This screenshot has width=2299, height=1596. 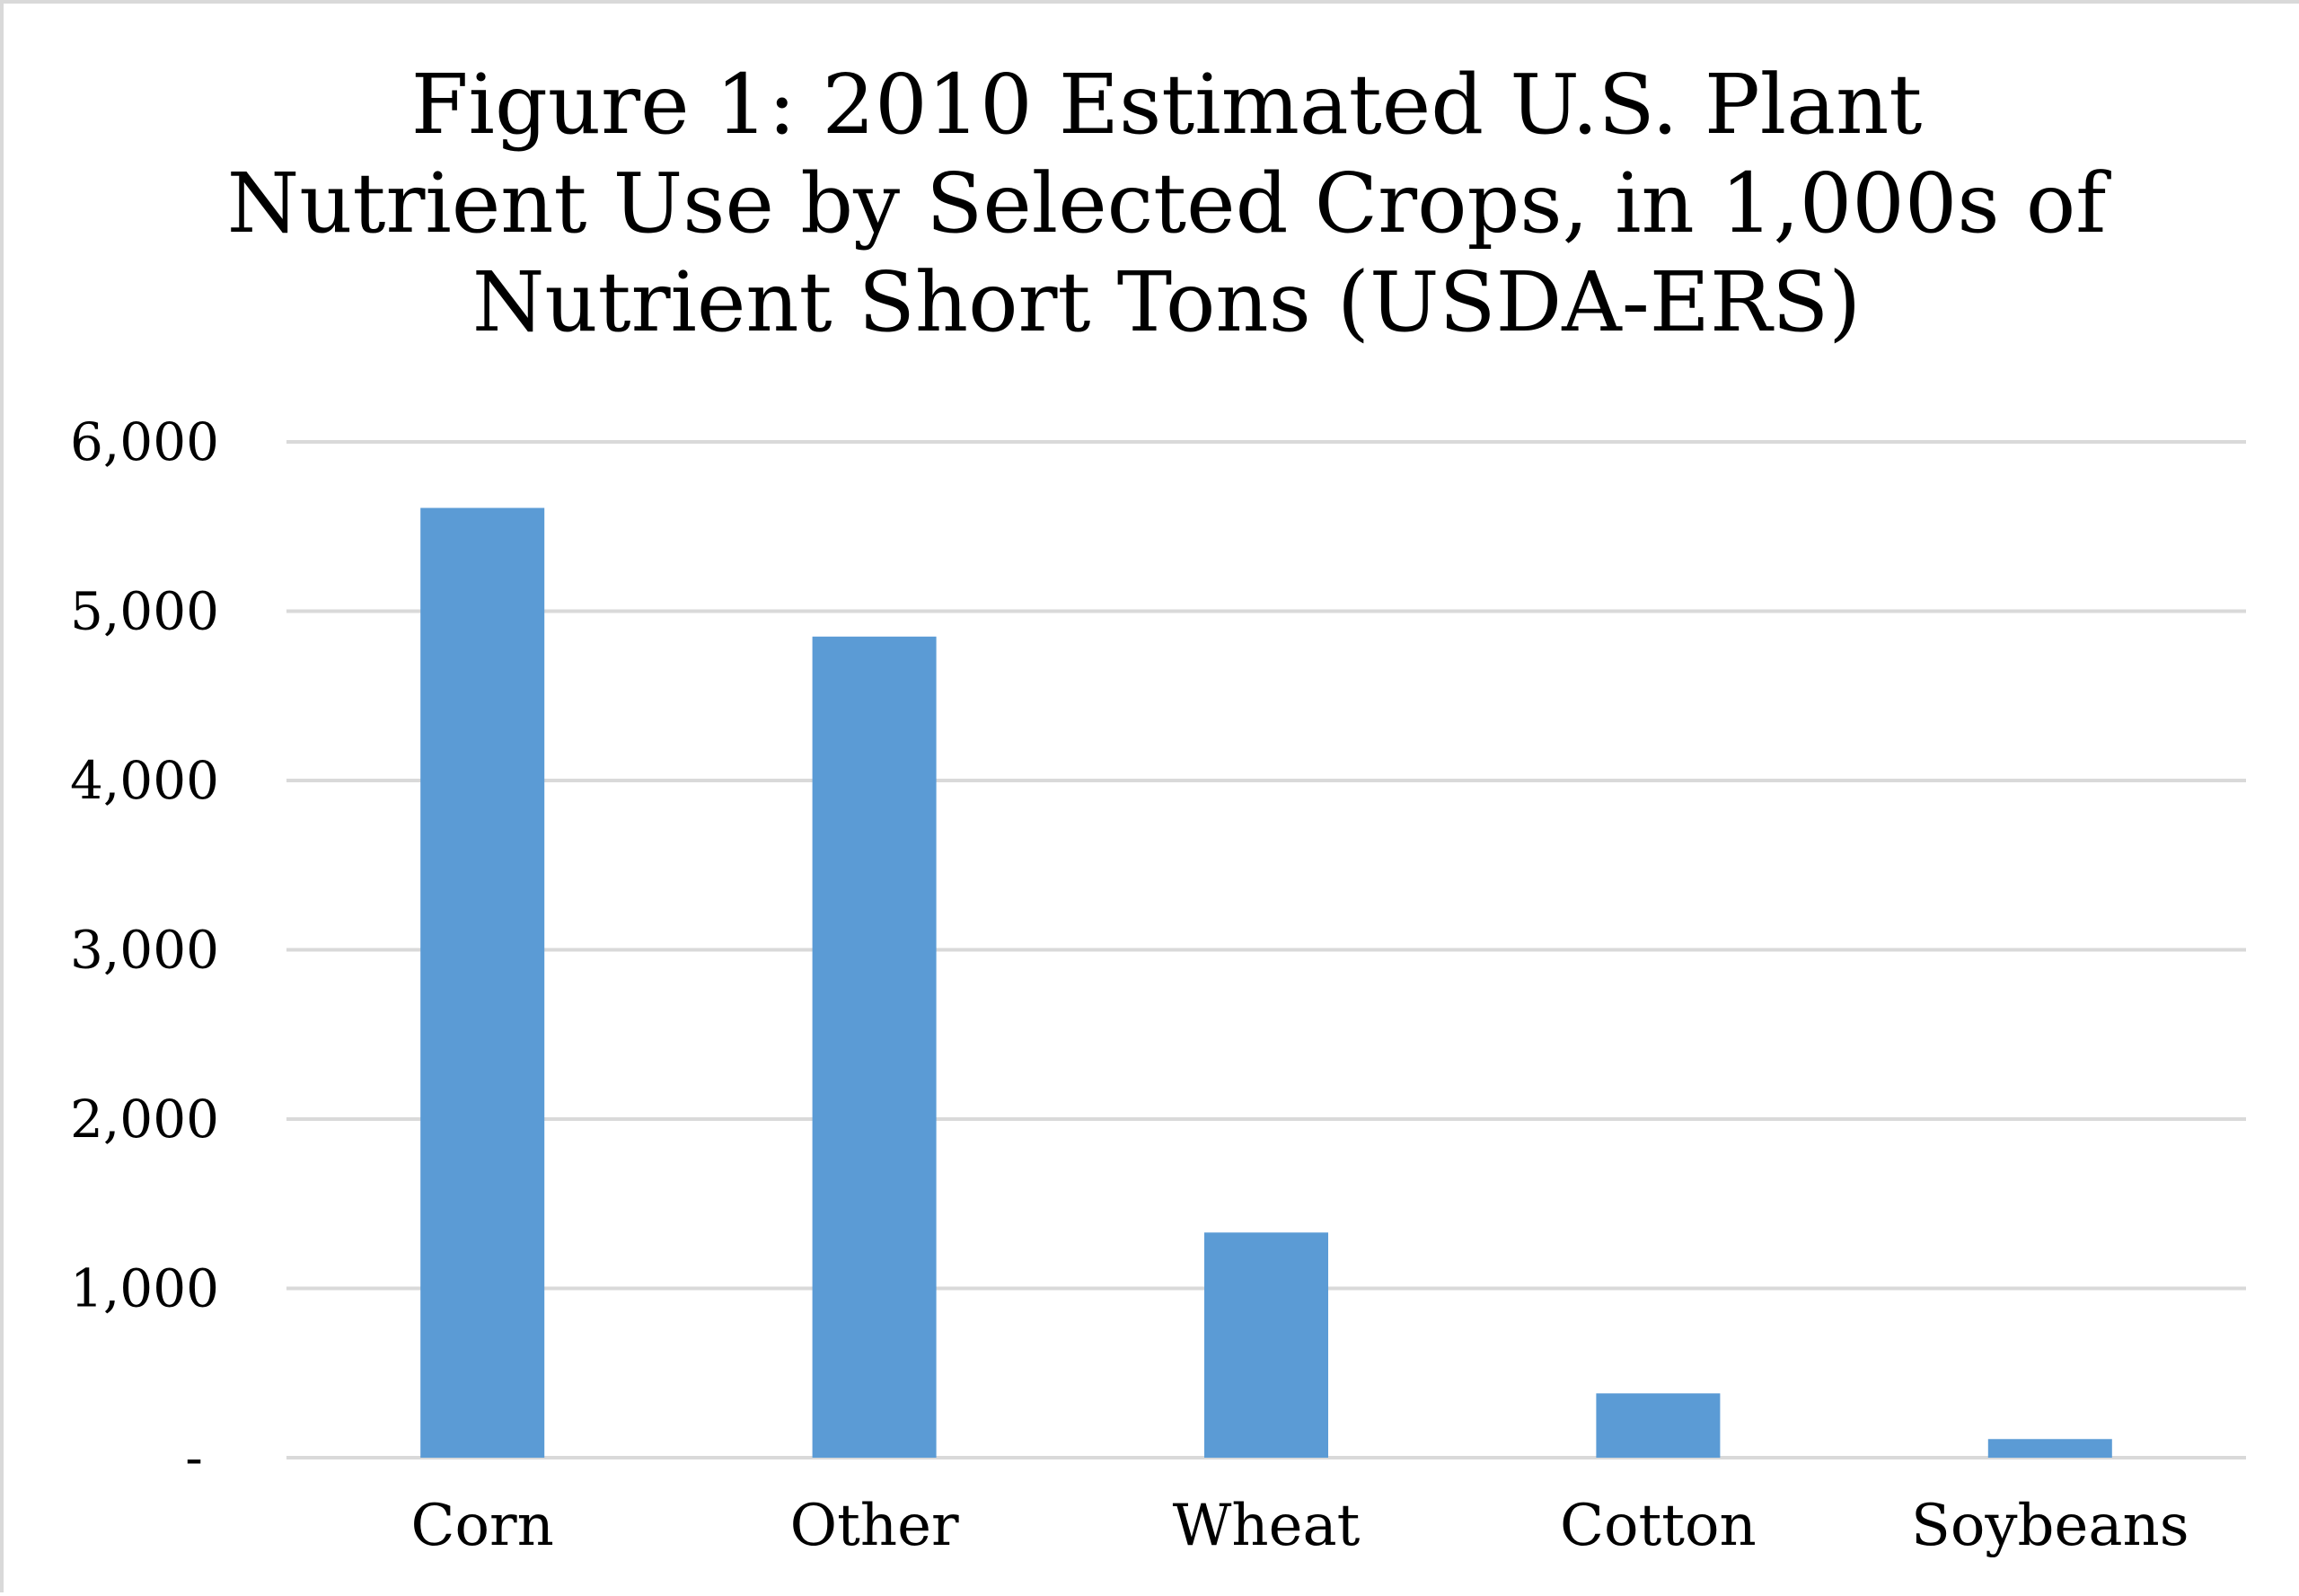 What do you see at coordinates (2050, 1526) in the screenshot?
I see `x-category-label: Soybeans` at bounding box center [2050, 1526].